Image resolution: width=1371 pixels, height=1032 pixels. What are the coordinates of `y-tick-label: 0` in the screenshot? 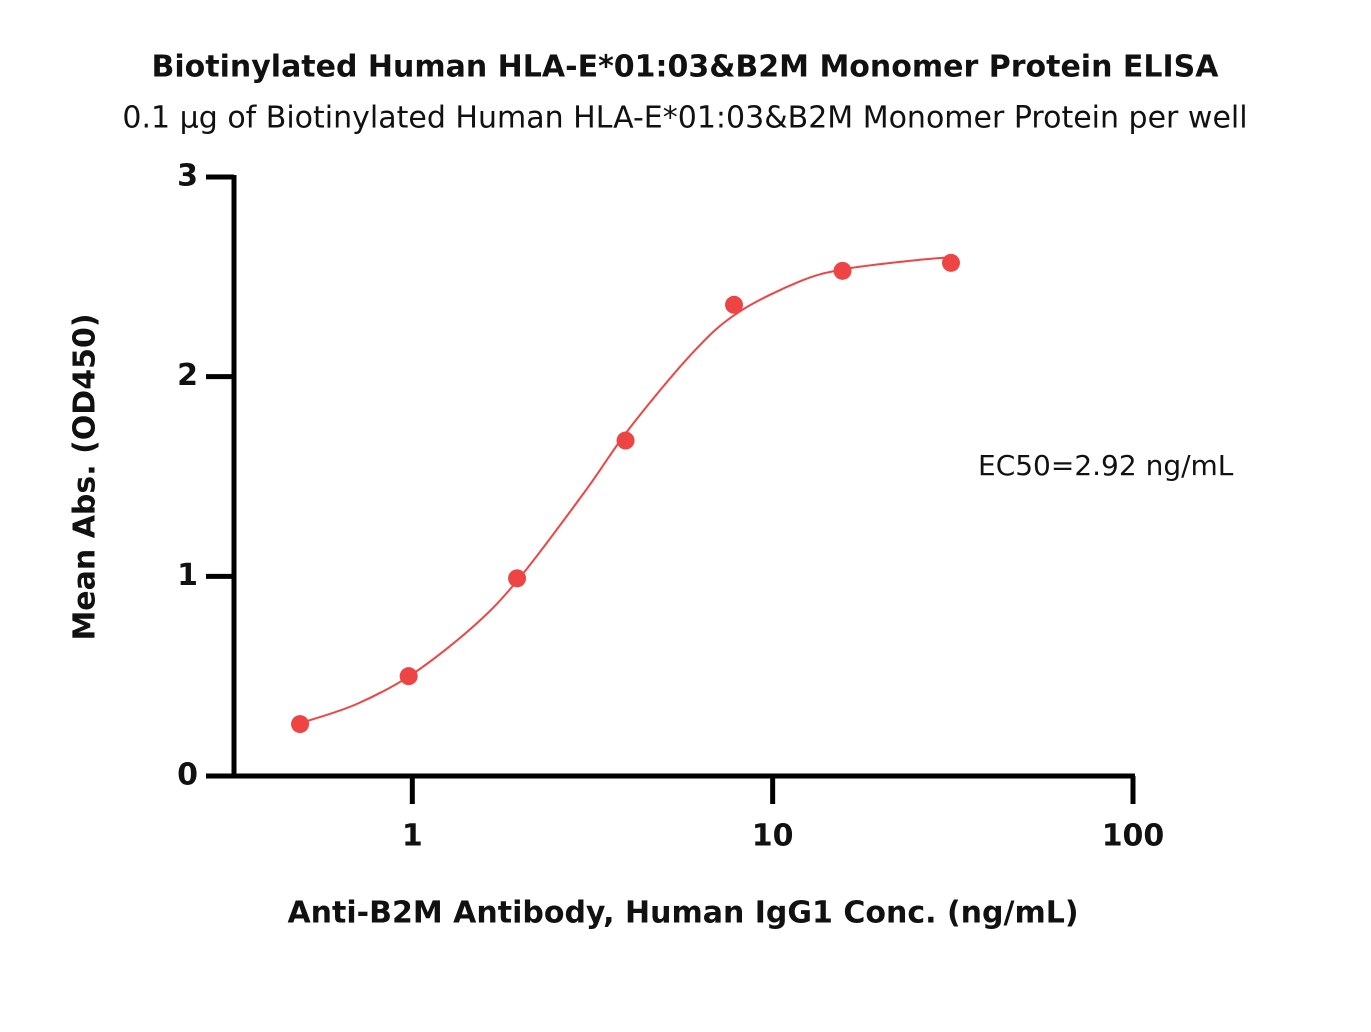 It's located at (187, 775).